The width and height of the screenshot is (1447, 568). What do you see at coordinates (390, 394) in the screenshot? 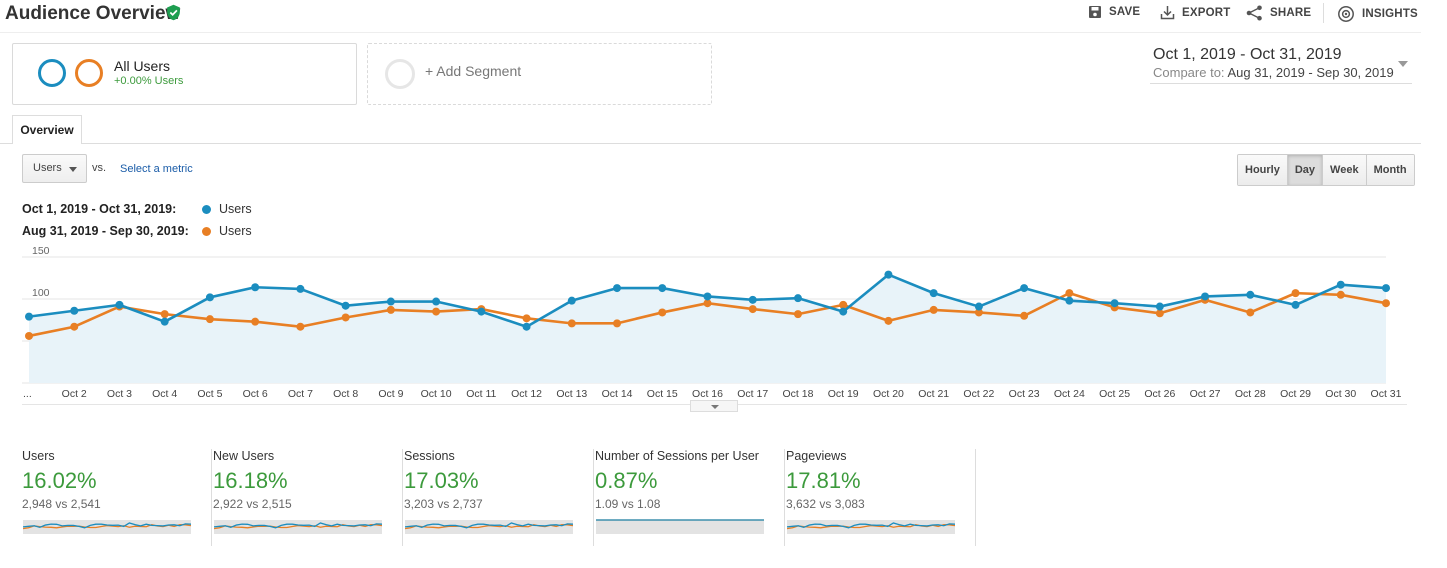
I see `x-tick-label: Oct 9` at bounding box center [390, 394].